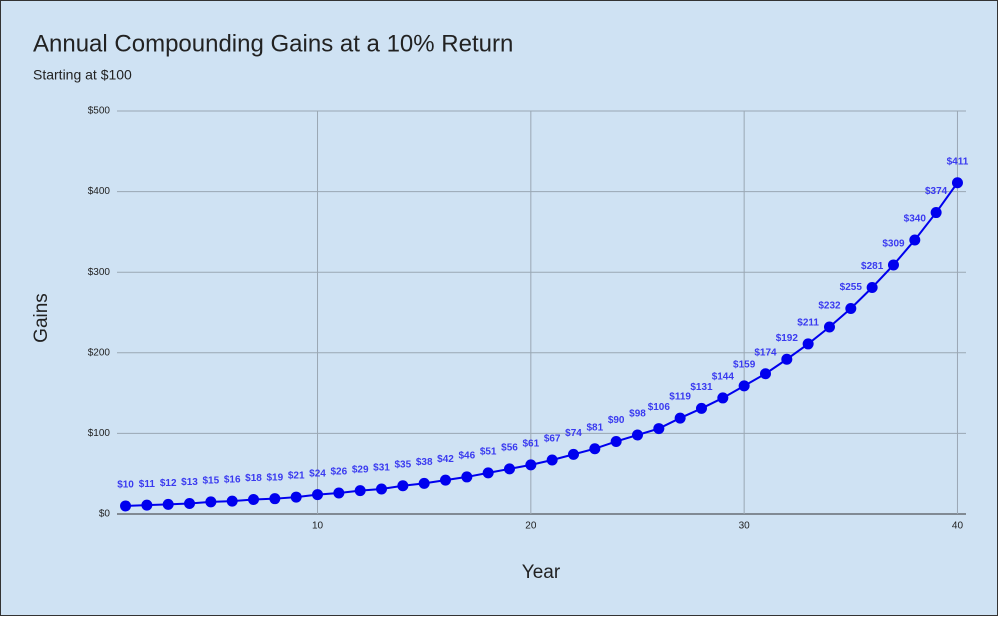 The height and width of the screenshot is (617, 999). I want to click on data-label: $21, so click(296, 476).